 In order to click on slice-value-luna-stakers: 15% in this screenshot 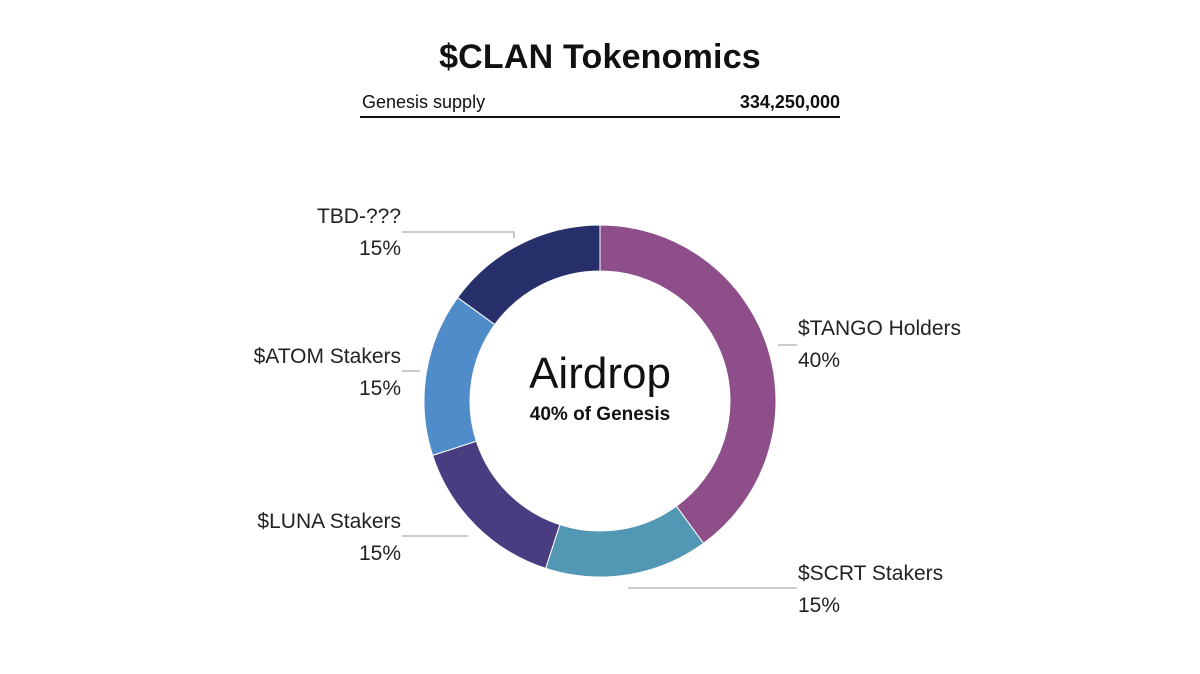, I will do `click(380, 553)`.